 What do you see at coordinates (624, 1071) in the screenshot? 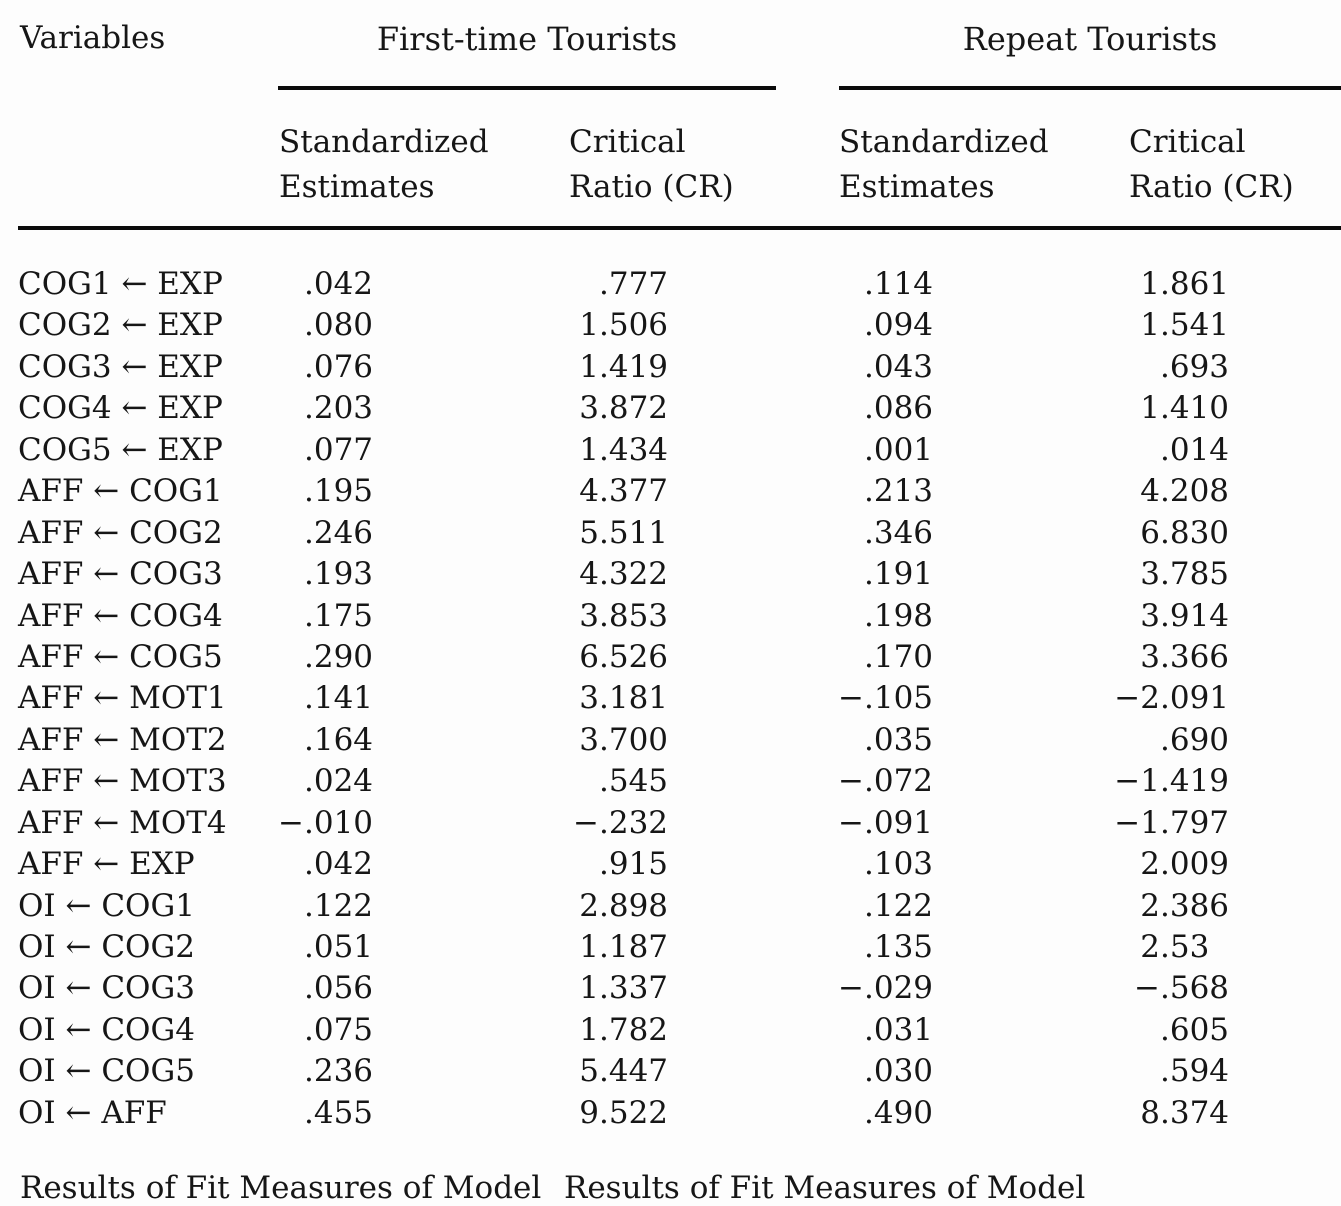
I see `first-time-critical-ratio-value: 5.447` at bounding box center [624, 1071].